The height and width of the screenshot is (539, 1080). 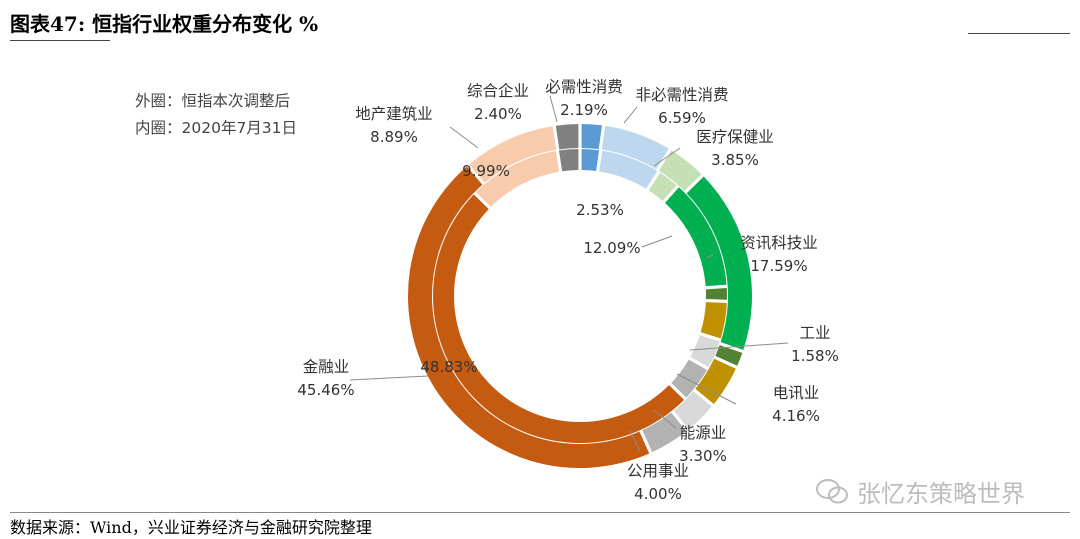 What do you see at coordinates (735, 160) in the screenshot?
I see `label-value-outer-2: 3.85%` at bounding box center [735, 160].